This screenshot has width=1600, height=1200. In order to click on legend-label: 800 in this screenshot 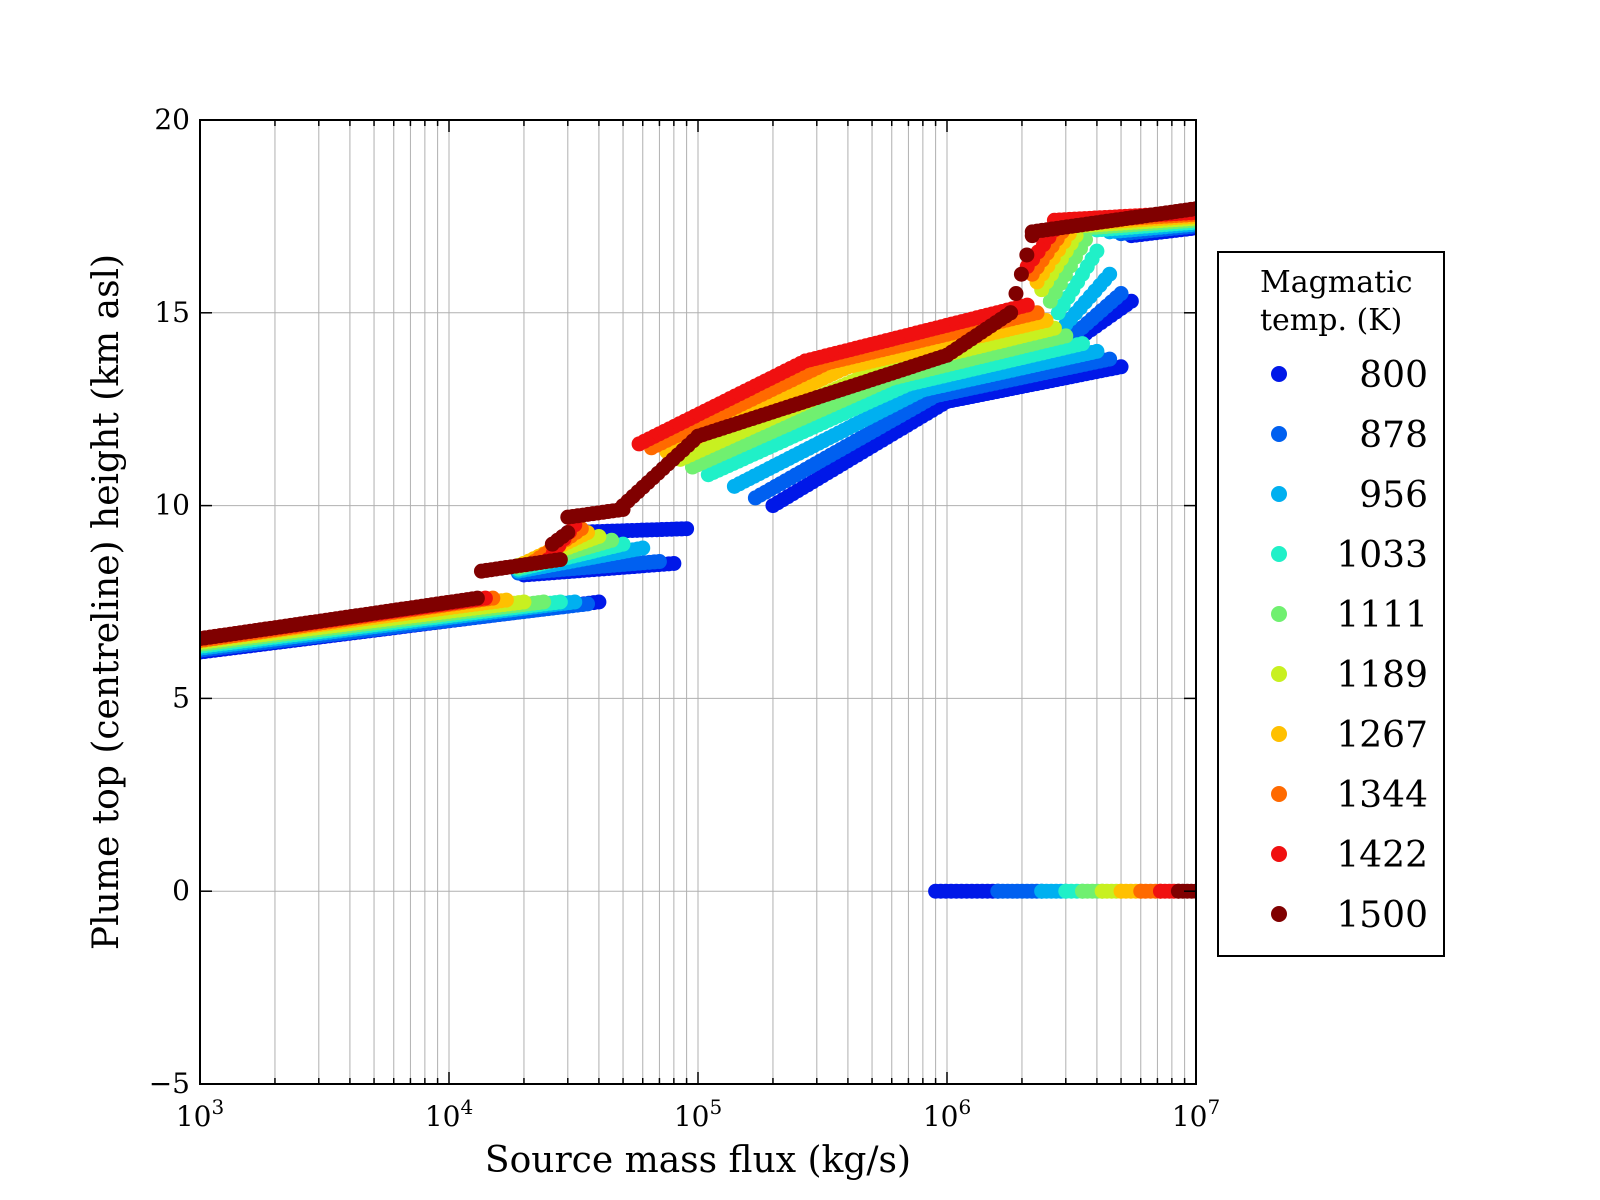, I will do `click(1393, 375)`.